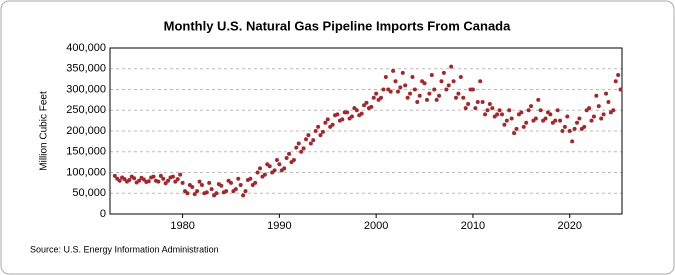  I want to click on y-axis-label: Million Cubic Feet, so click(44, 131).